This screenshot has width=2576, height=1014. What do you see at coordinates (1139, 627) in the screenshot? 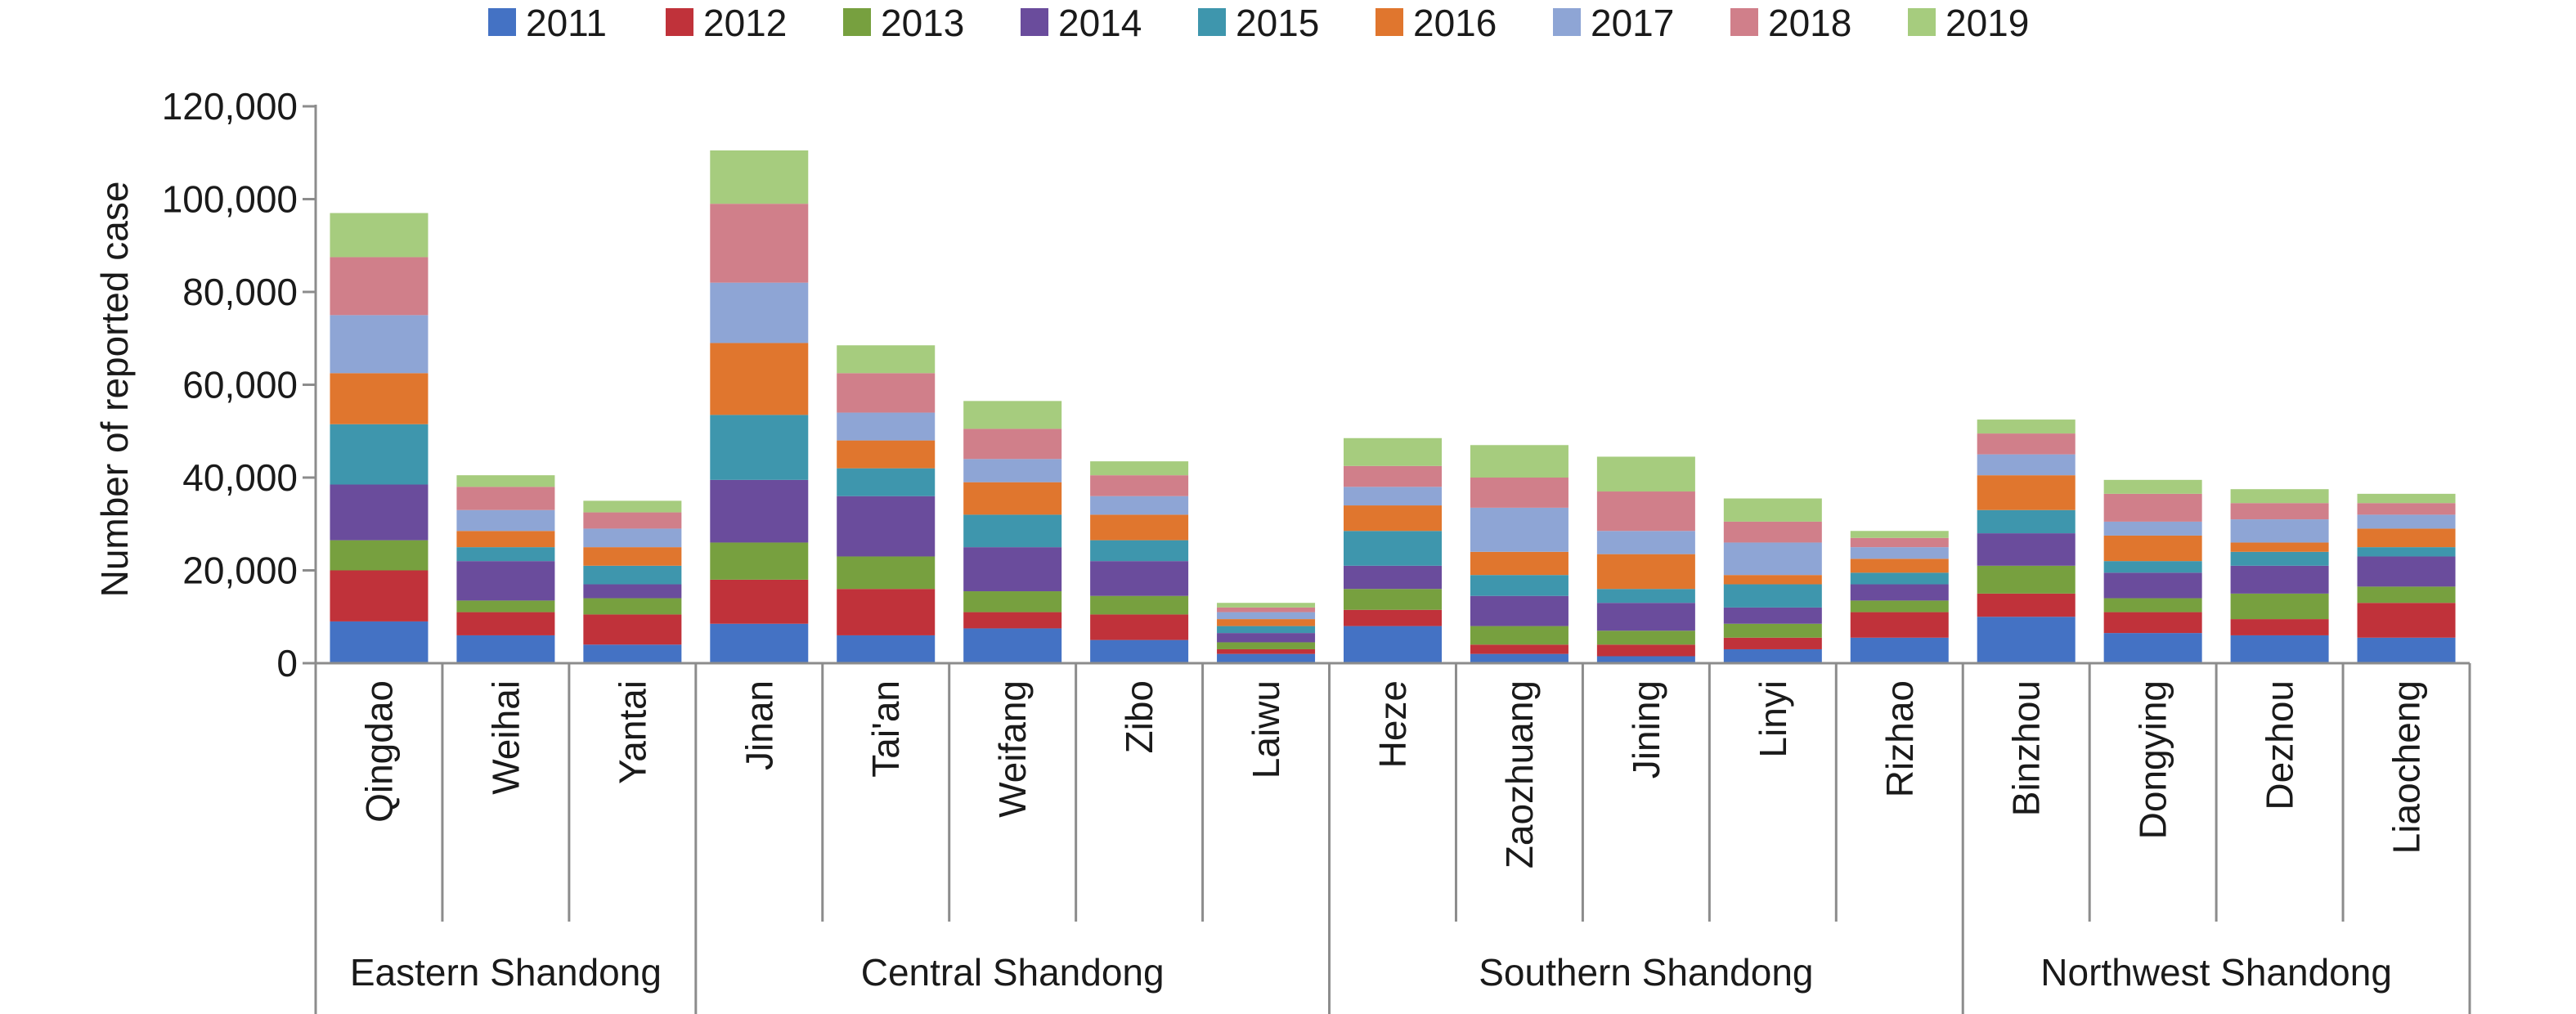
I see `bar-segment-zibo-2012` at bounding box center [1139, 627].